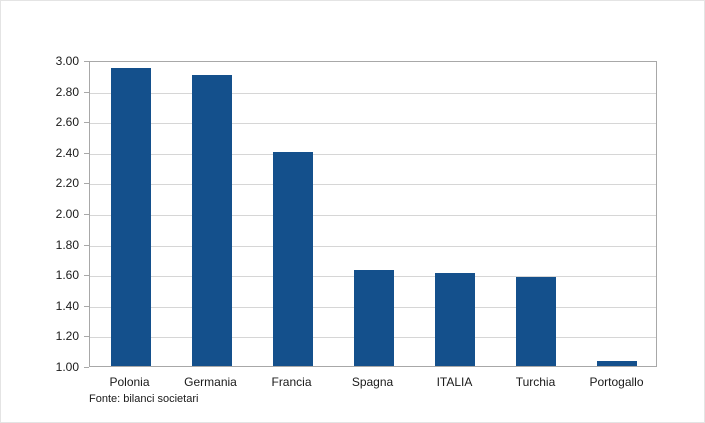 This screenshot has width=705, height=423. What do you see at coordinates (67, 153) in the screenshot?
I see `y-axis-label: 2.40` at bounding box center [67, 153].